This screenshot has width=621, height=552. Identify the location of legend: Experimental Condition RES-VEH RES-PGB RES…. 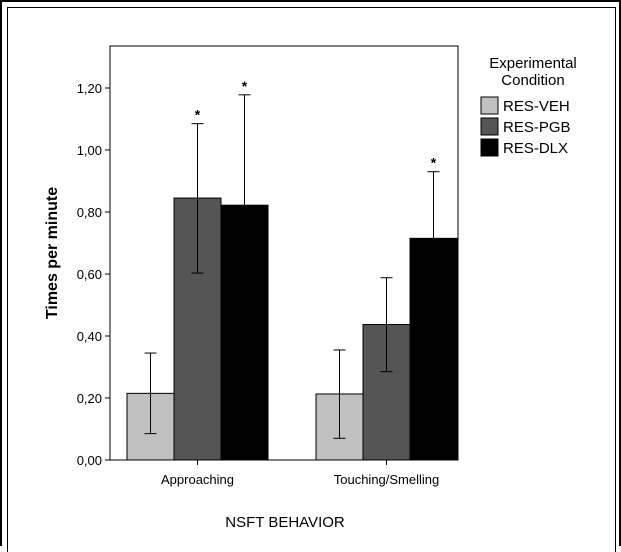
(528, 106).